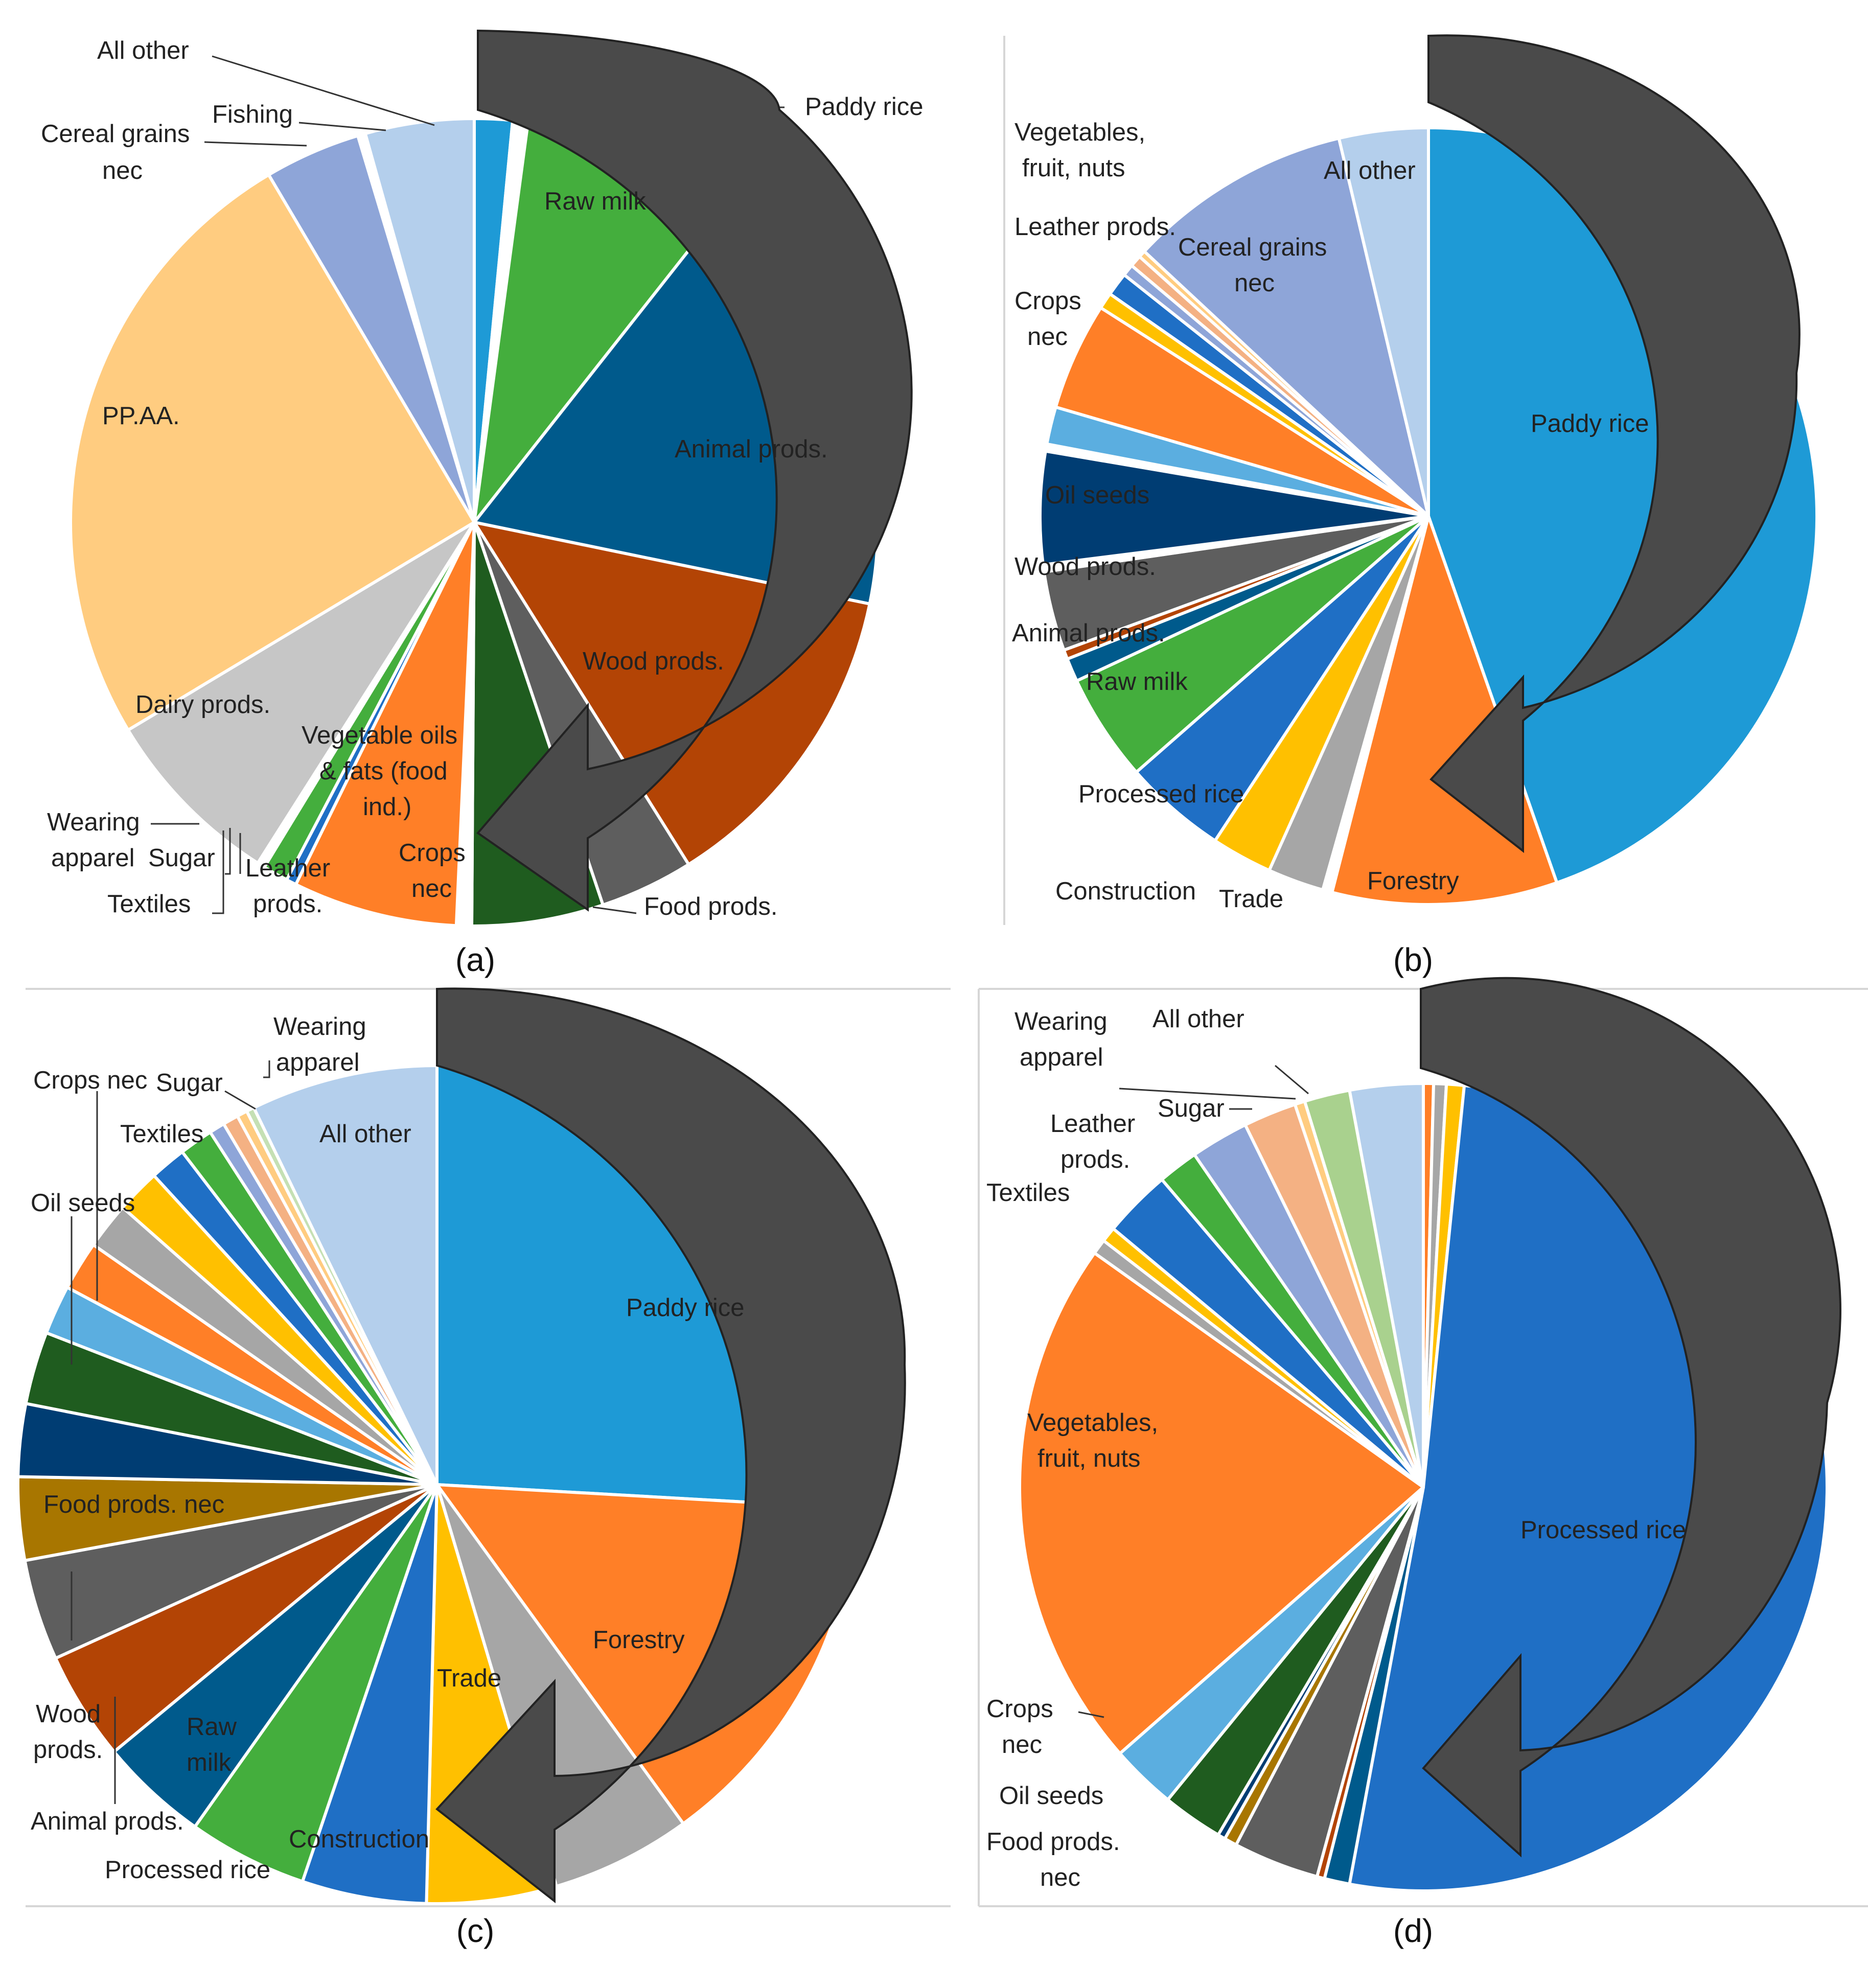 This screenshot has width=1868, height=1988. Describe the element at coordinates (476, 1931) in the screenshot. I see `panel-label-c: (c)` at that location.